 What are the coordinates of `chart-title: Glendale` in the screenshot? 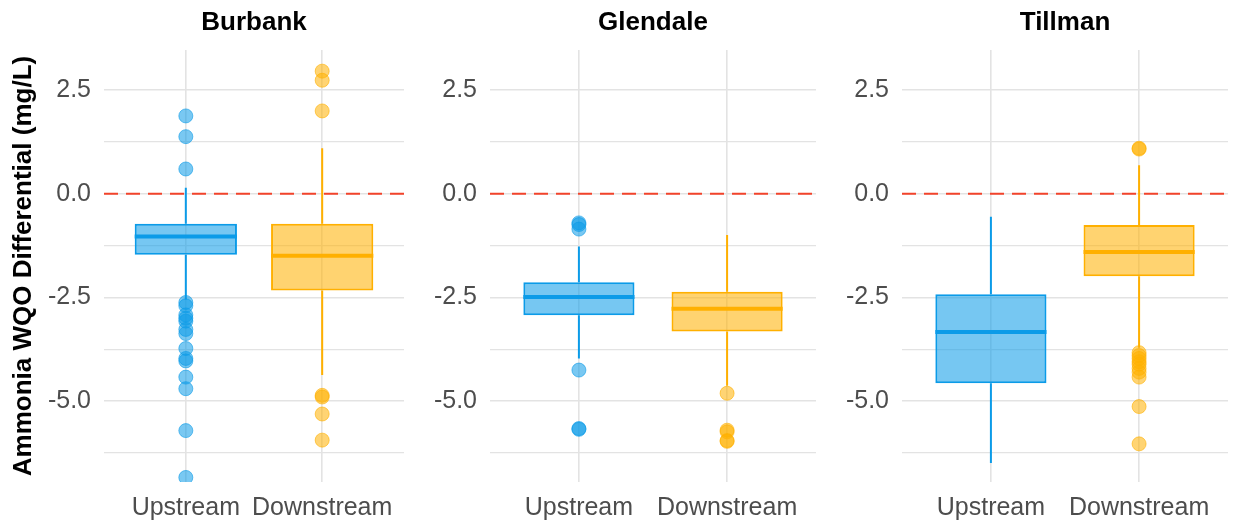 It's located at (653, 21).